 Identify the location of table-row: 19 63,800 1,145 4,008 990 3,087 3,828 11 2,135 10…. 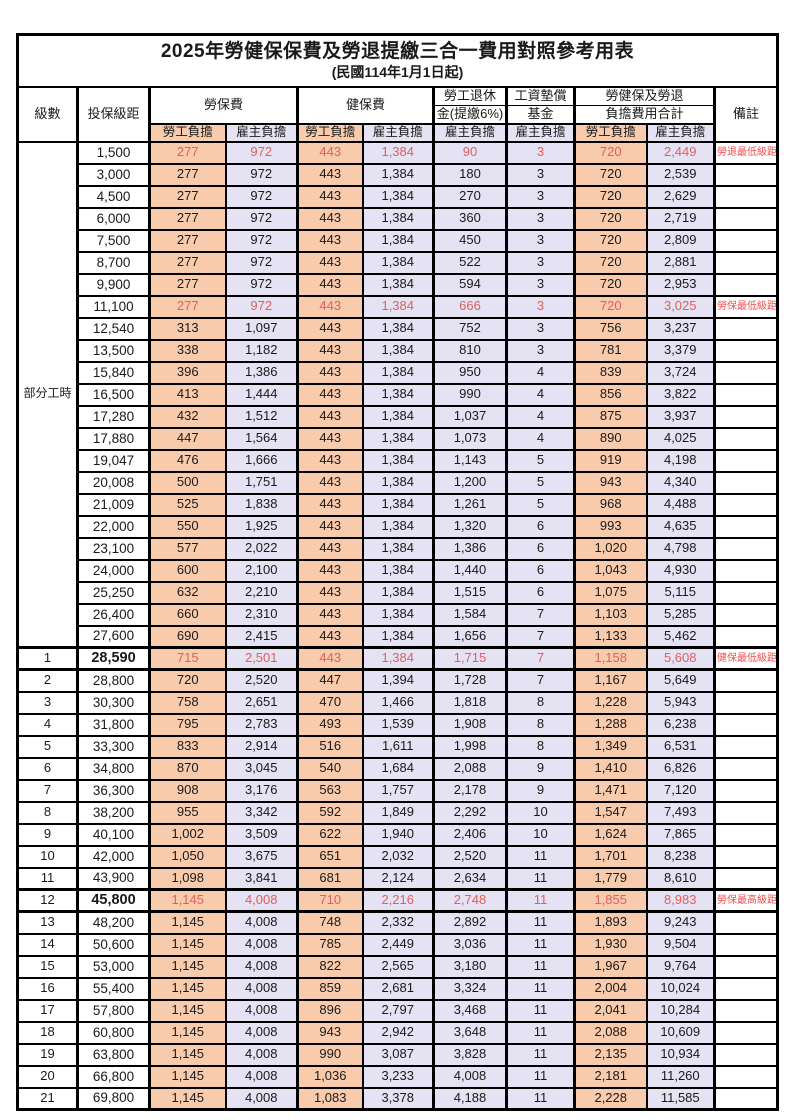
(397, 1054).